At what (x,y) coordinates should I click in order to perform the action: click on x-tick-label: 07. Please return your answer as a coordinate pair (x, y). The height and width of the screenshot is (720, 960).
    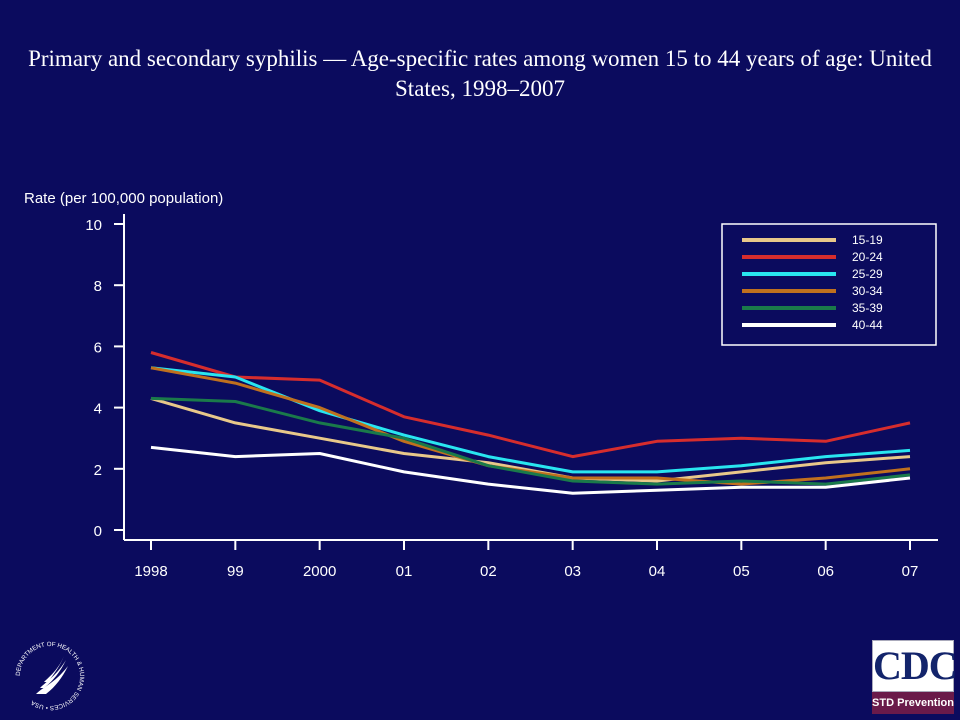
    Looking at the image, I should click on (910, 571).